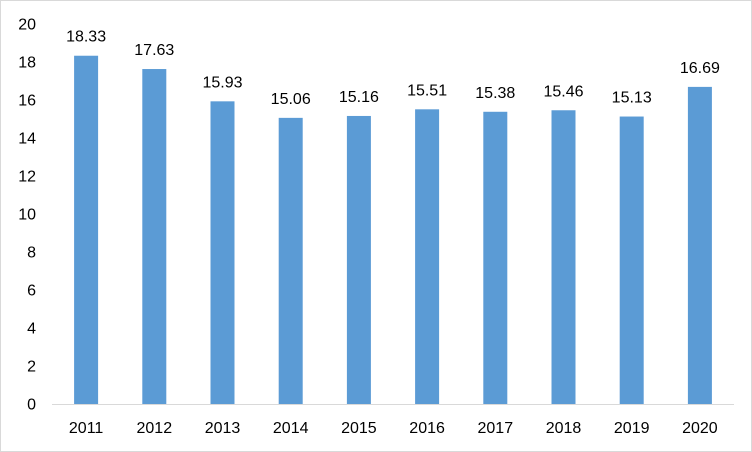 This screenshot has height=452, width=752. Describe the element at coordinates (154, 50) in the screenshot. I see `data-label: 17.63` at that location.